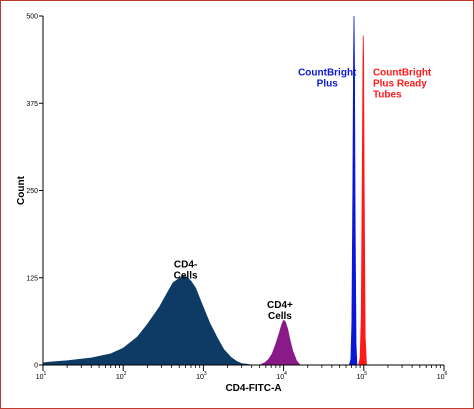 The image size is (474, 409). I want to click on annotation-cbprt-line: Tubes, so click(387, 94).